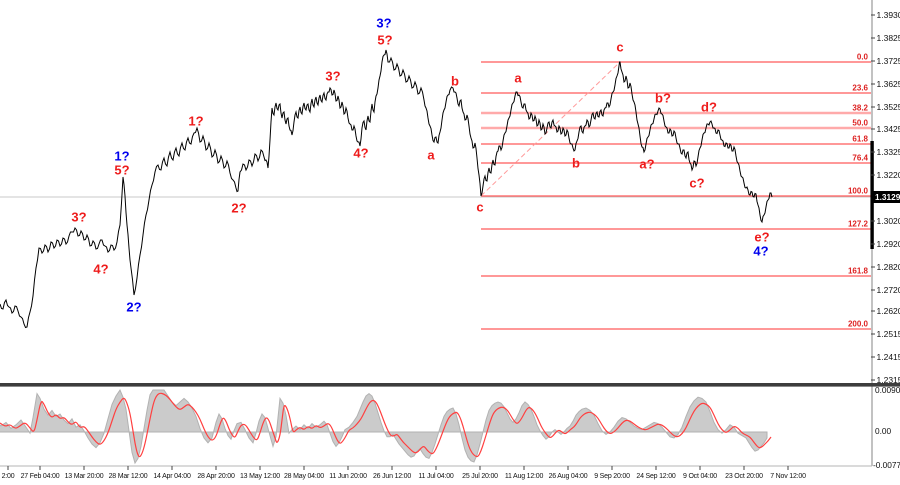 The image size is (900, 485). I want to click on wave-label-blue: 3?, so click(383, 23).